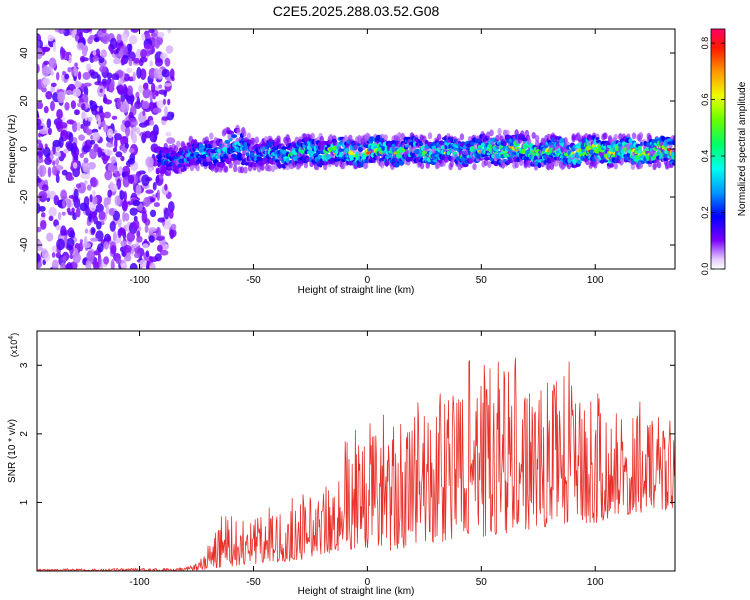 The width and height of the screenshot is (750, 600). I want to click on colorbar-label: Normalized spectral amplitude, so click(742, 148).